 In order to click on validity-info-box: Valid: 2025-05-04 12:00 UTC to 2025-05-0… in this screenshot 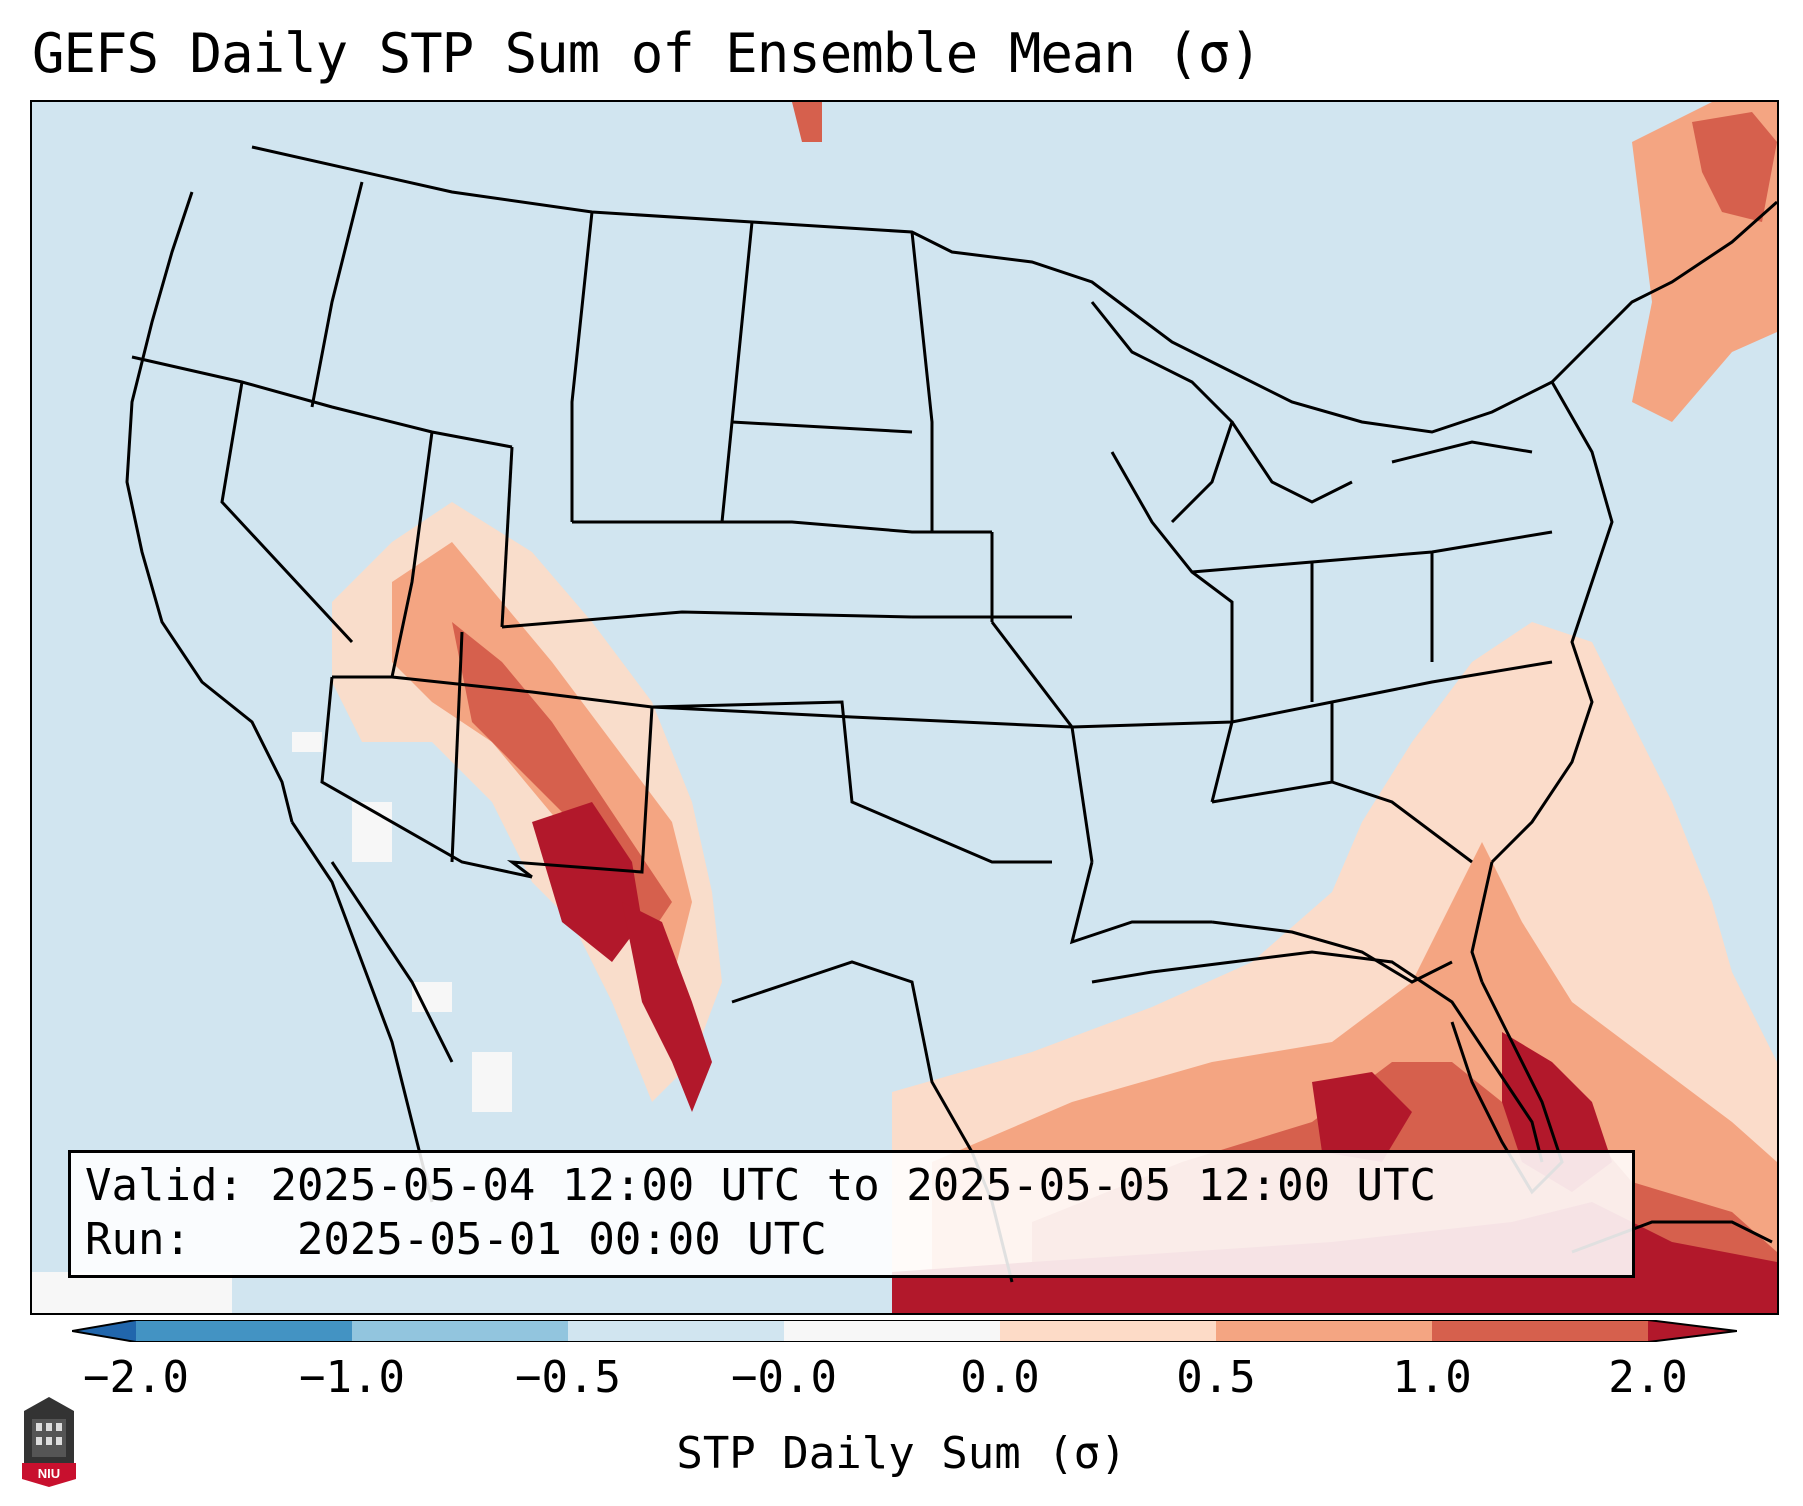, I will do `click(851, 1214)`.